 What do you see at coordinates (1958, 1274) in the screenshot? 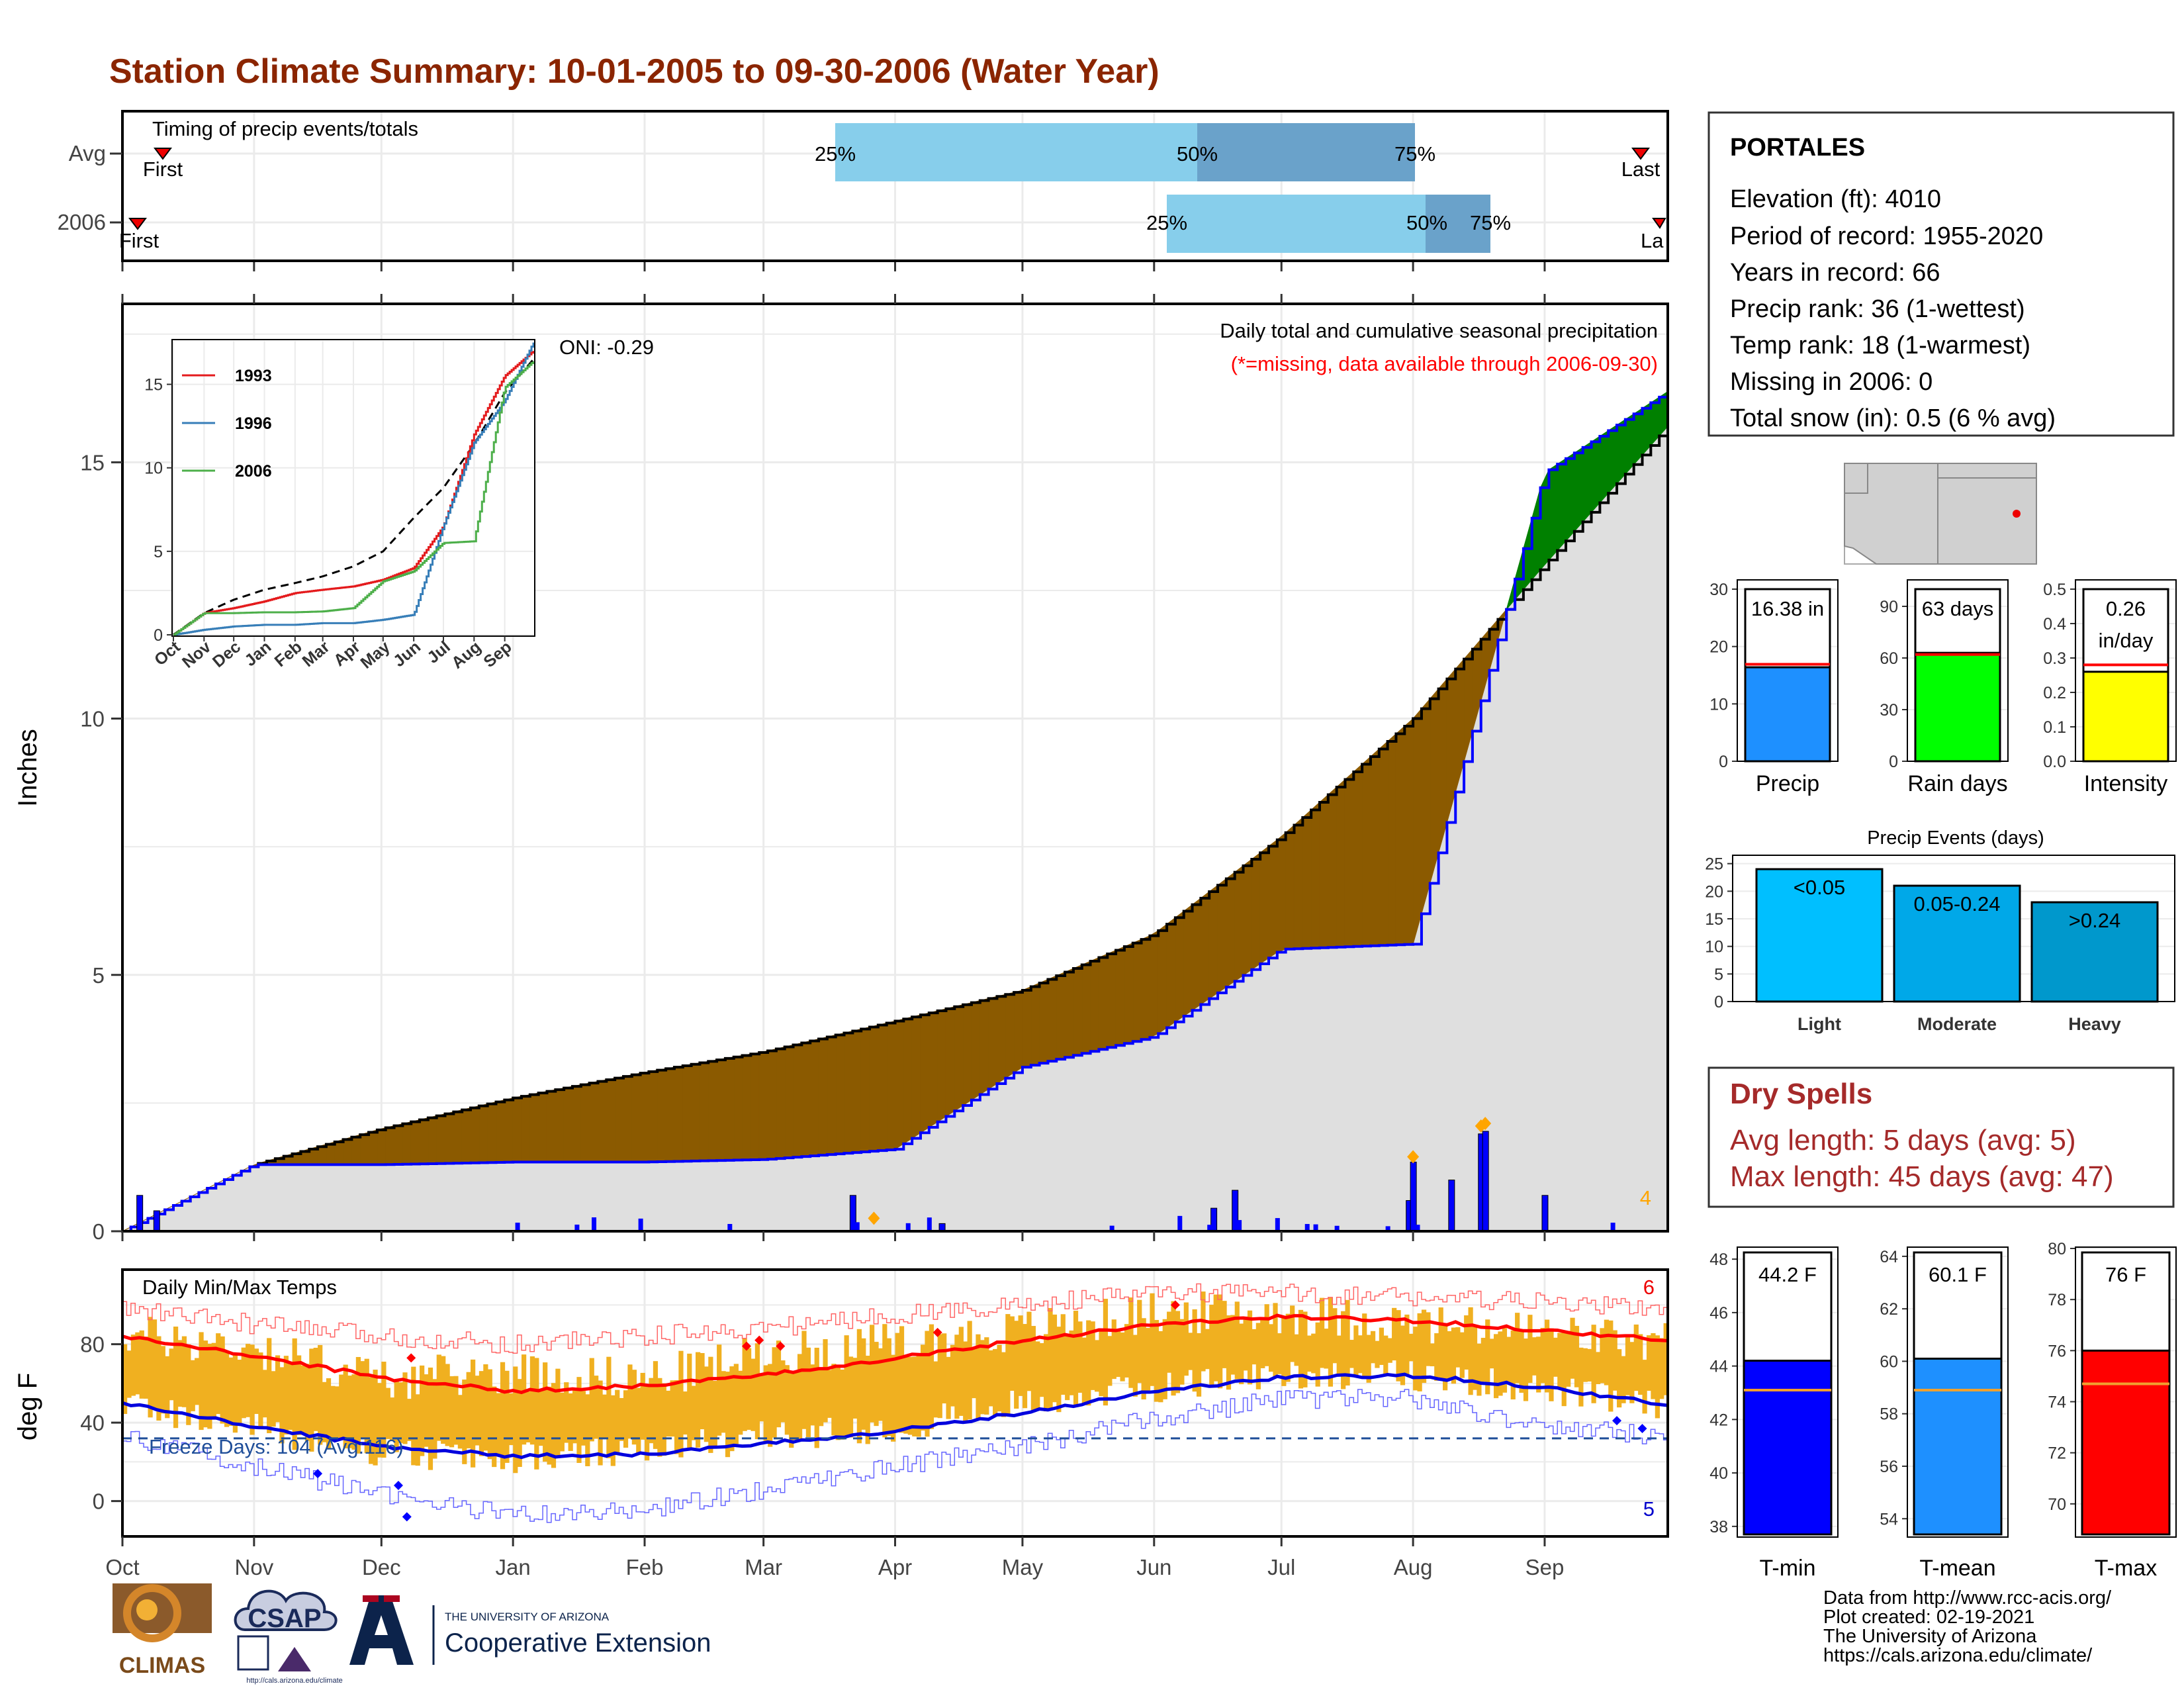
I see `temp-summary-value-label: 60.1 F` at bounding box center [1958, 1274].